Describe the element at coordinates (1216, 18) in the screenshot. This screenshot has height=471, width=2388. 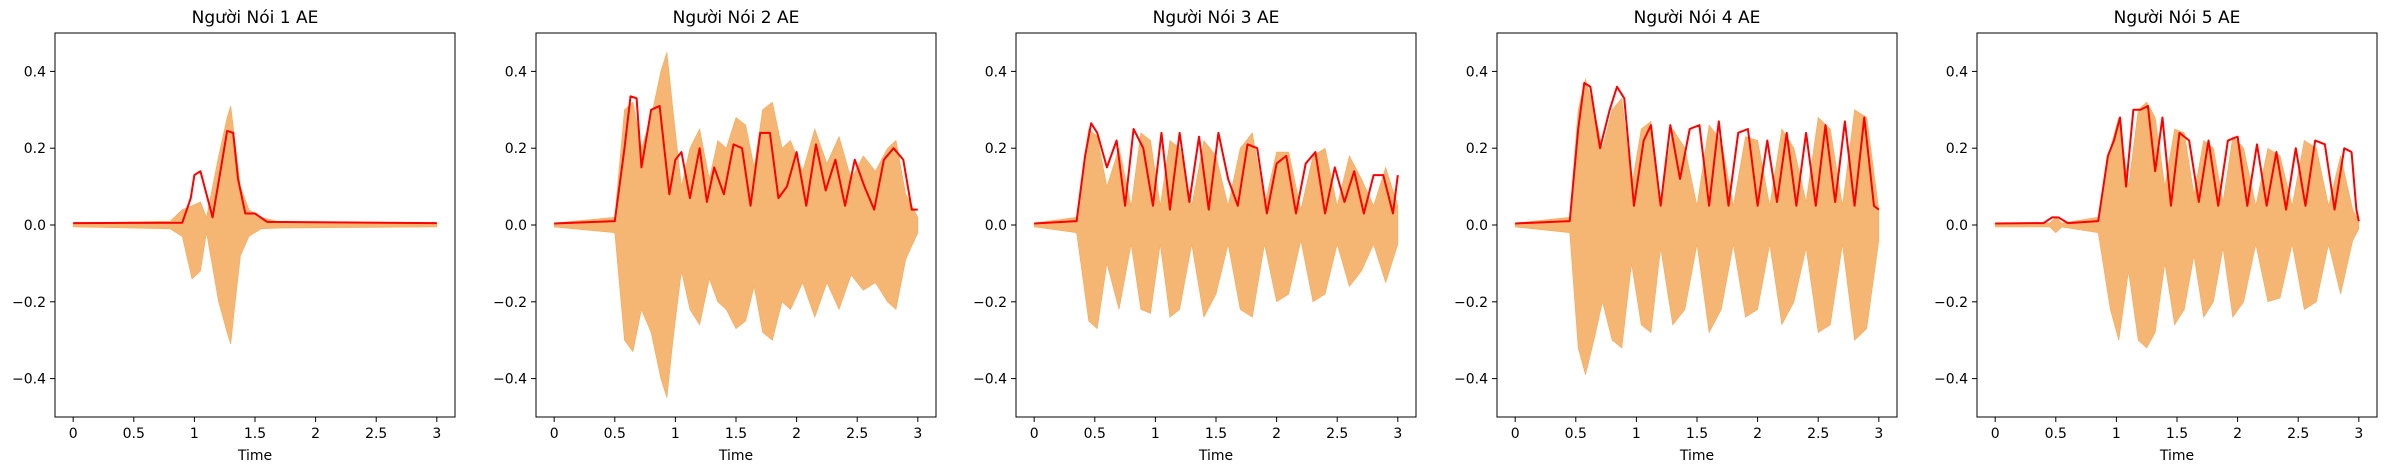
I see `chart-title: Người Nói 3 AE` at that location.